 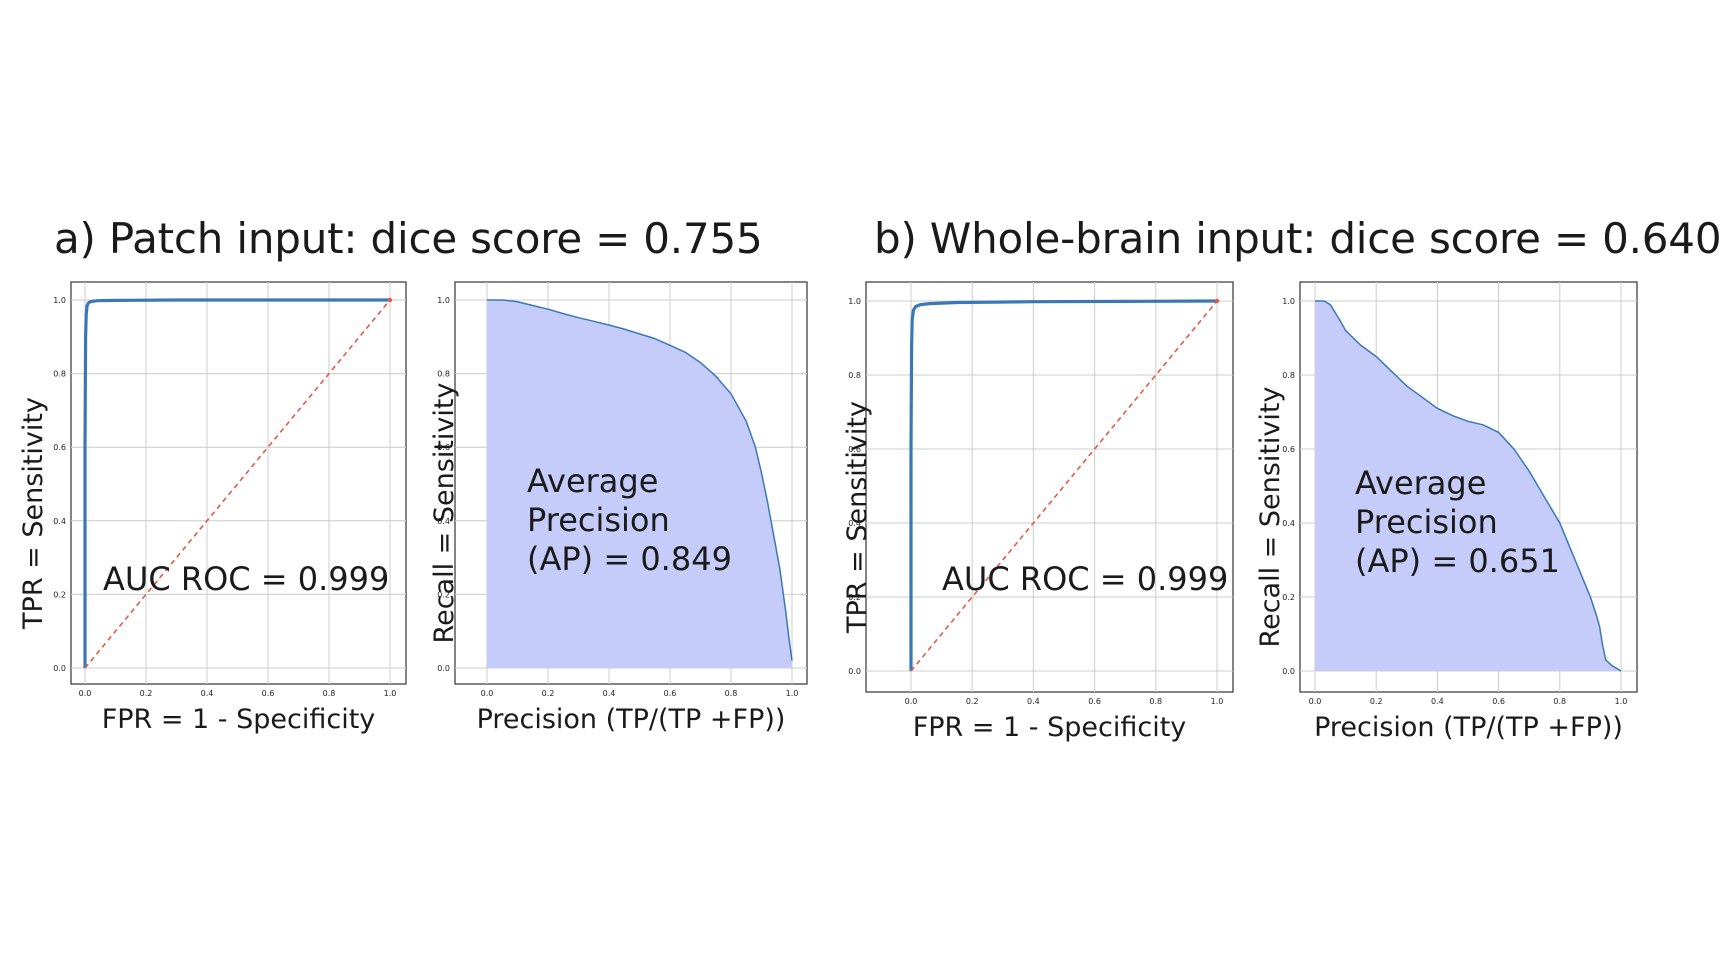 What do you see at coordinates (548, 693) in the screenshot?
I see `pr-a-xtick-label: 0.2` at bounding box center [548, 693].